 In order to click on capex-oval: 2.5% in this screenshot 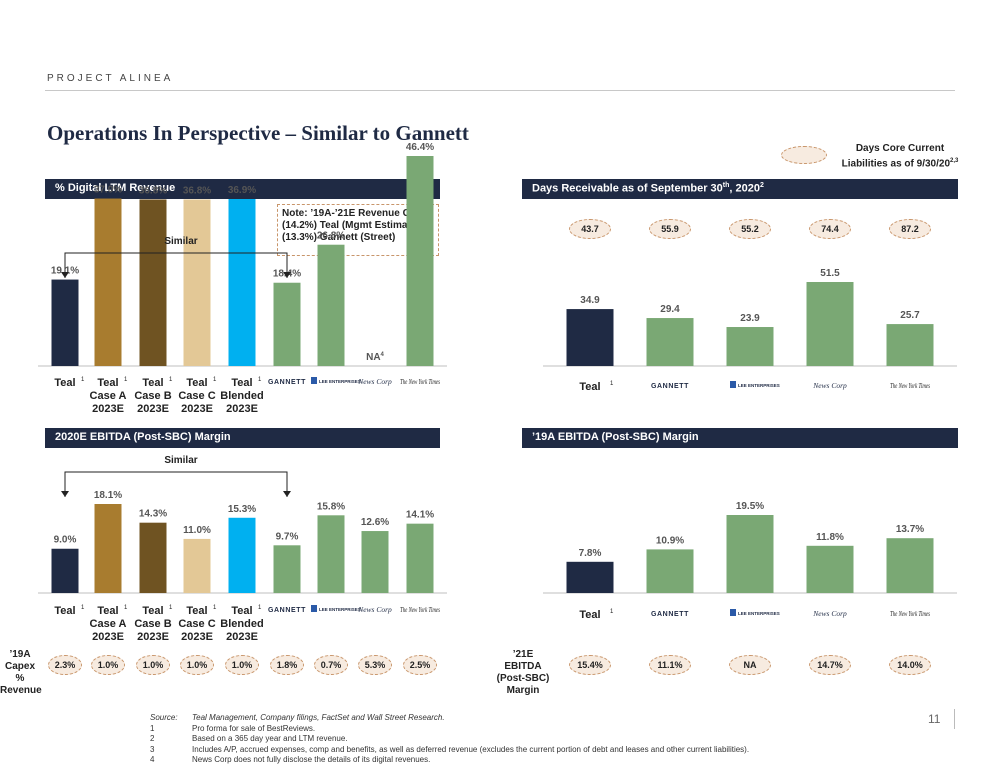, I will do `click(420, 665)`.